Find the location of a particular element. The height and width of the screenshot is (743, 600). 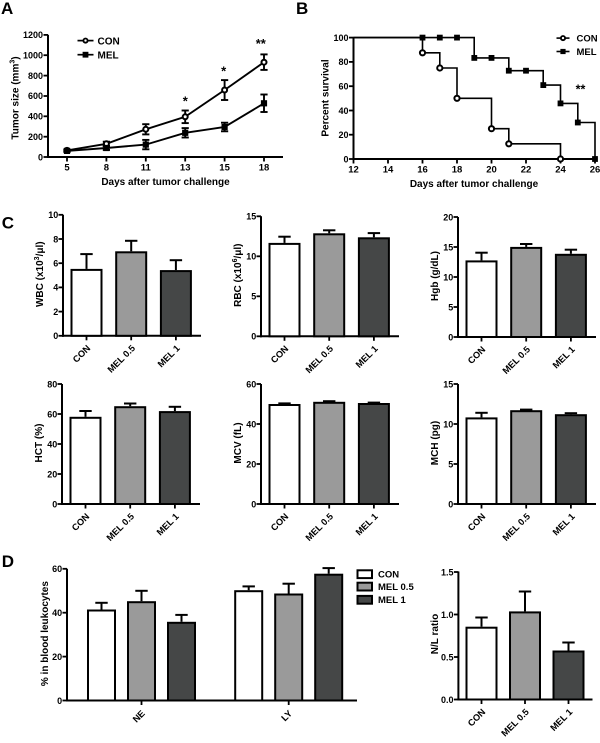

svg-text: D is located at coordinates (8, 561).